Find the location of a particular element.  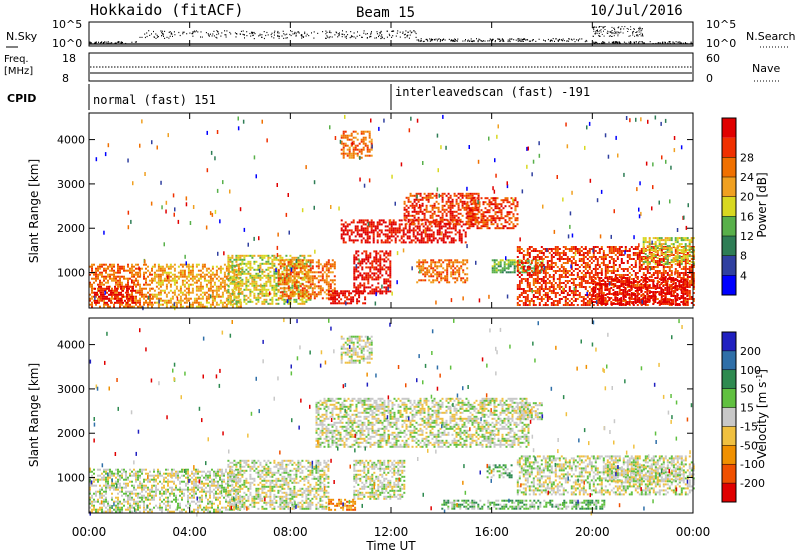

velocity-label-main: Velocity [m s is located at coordinates (762, 420).